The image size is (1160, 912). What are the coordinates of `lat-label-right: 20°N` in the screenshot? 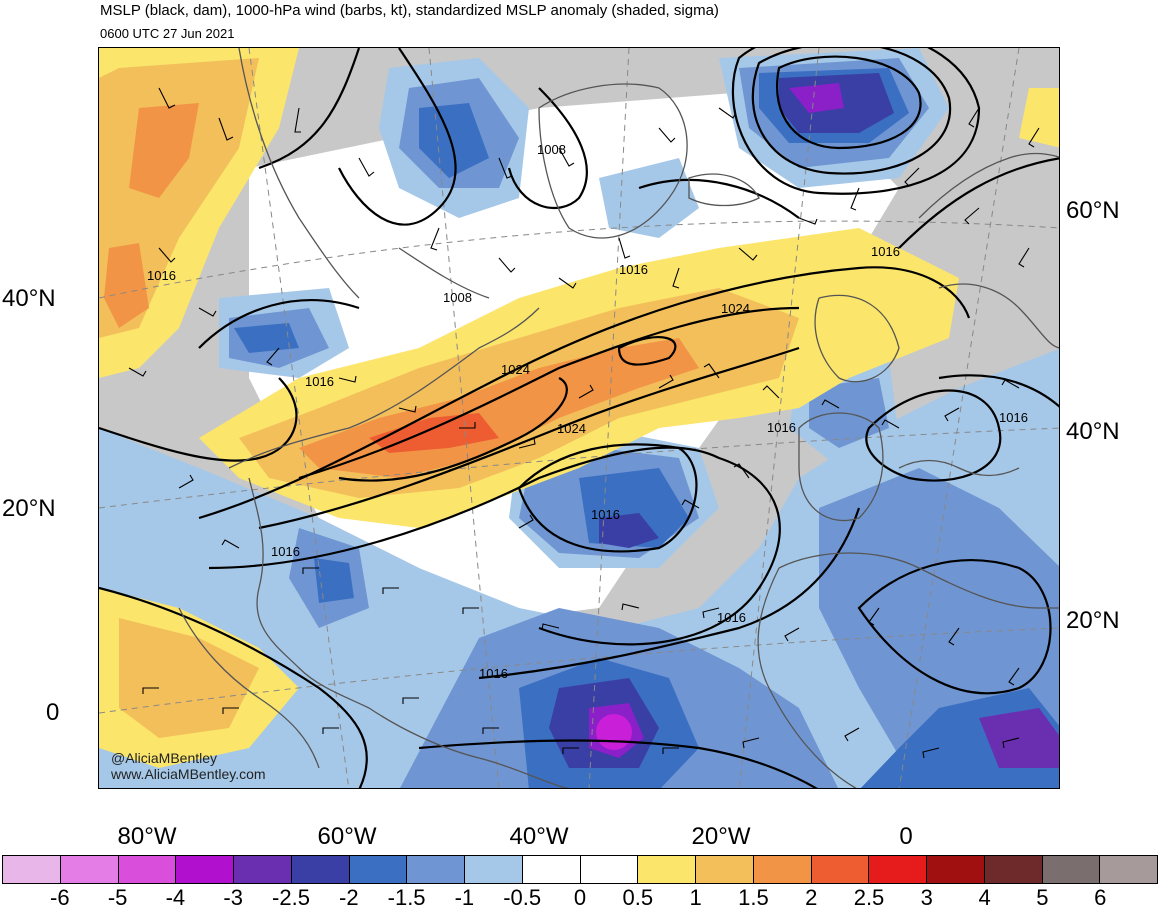 It's located at (1093, 620).